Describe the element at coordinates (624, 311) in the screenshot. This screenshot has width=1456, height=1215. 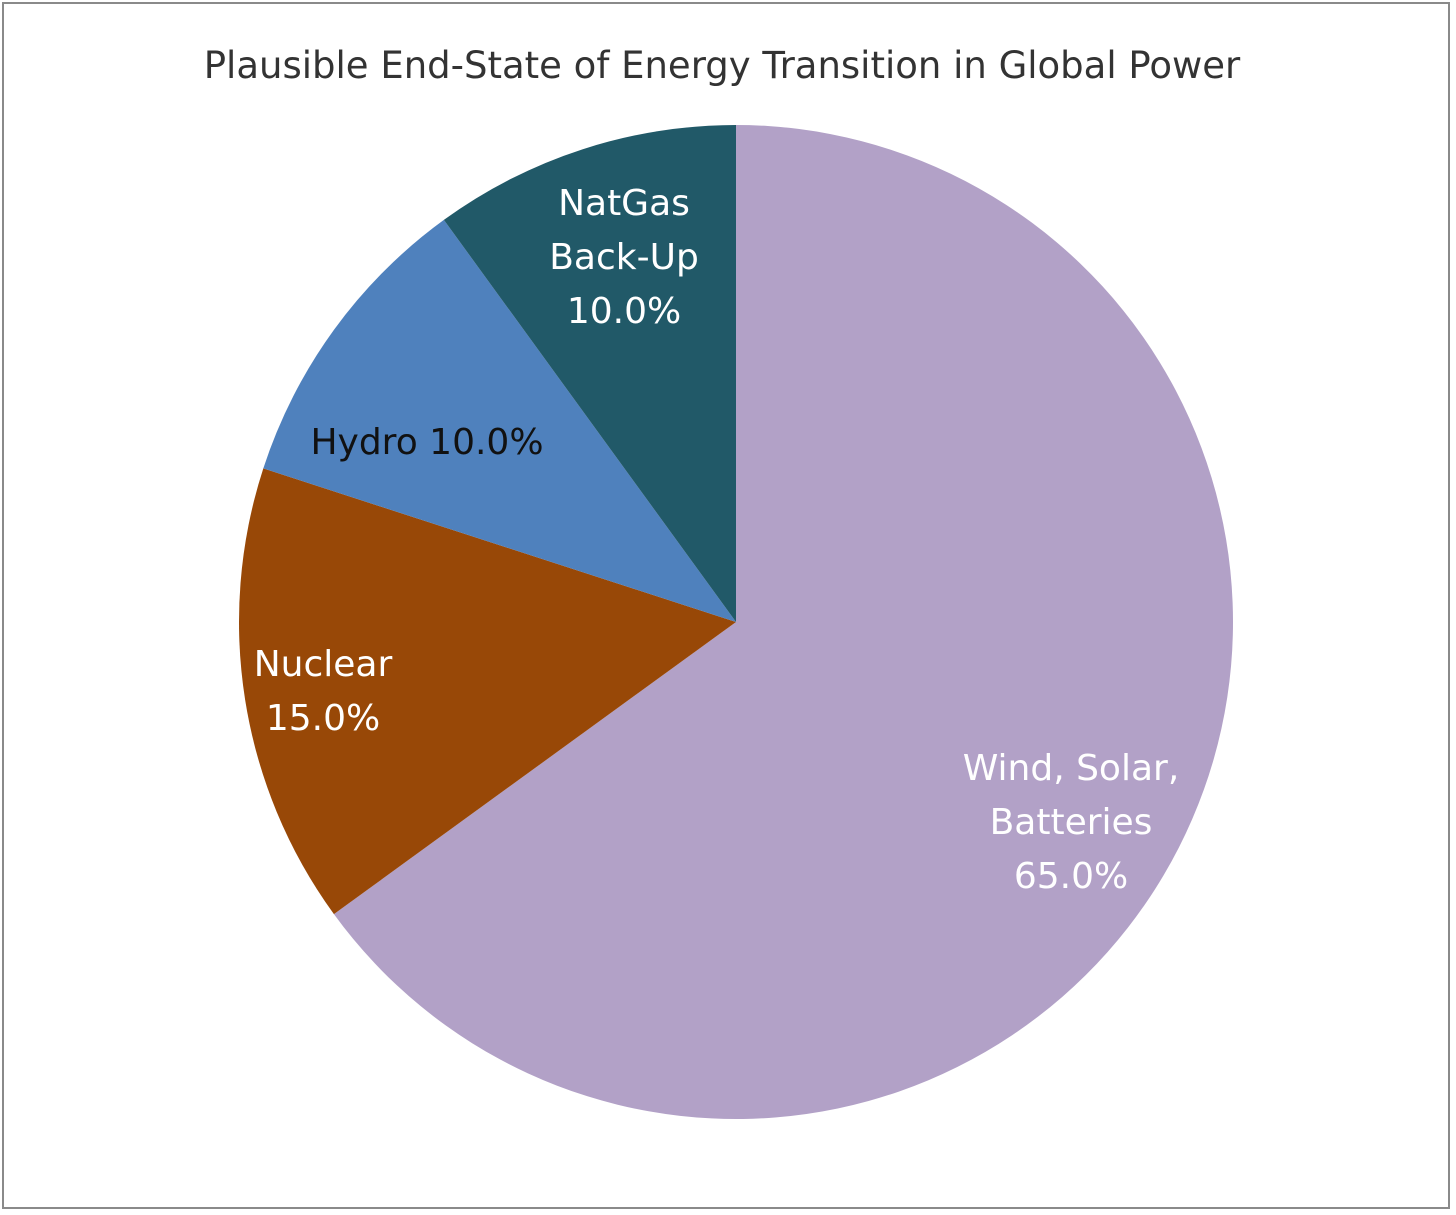
I see `slice-label-line: 10.0%` at that location.